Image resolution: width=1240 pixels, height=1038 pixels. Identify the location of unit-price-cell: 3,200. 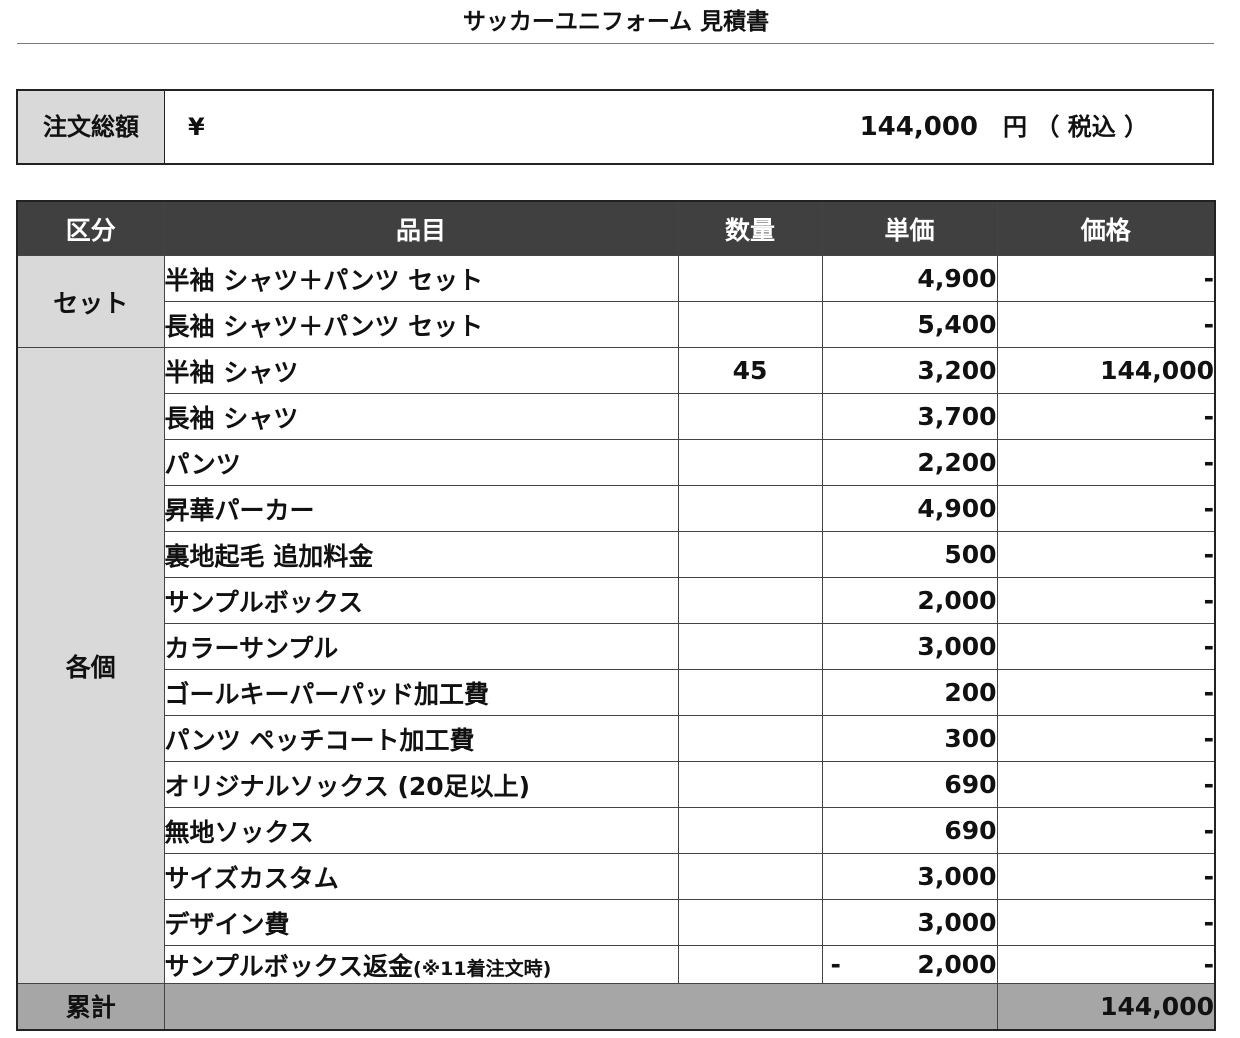
(909, 370).